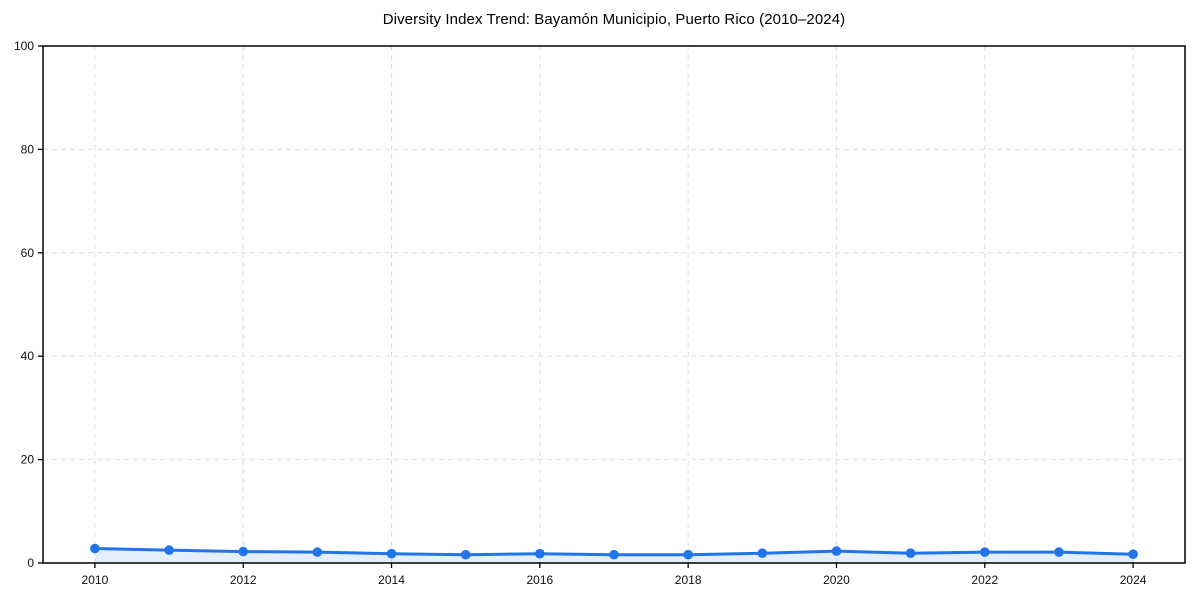 This screenshot has height=600, width=1200. Describe the element at coordinates (1133, 554) in the screenshot. I see `data-point-2024` at that location.